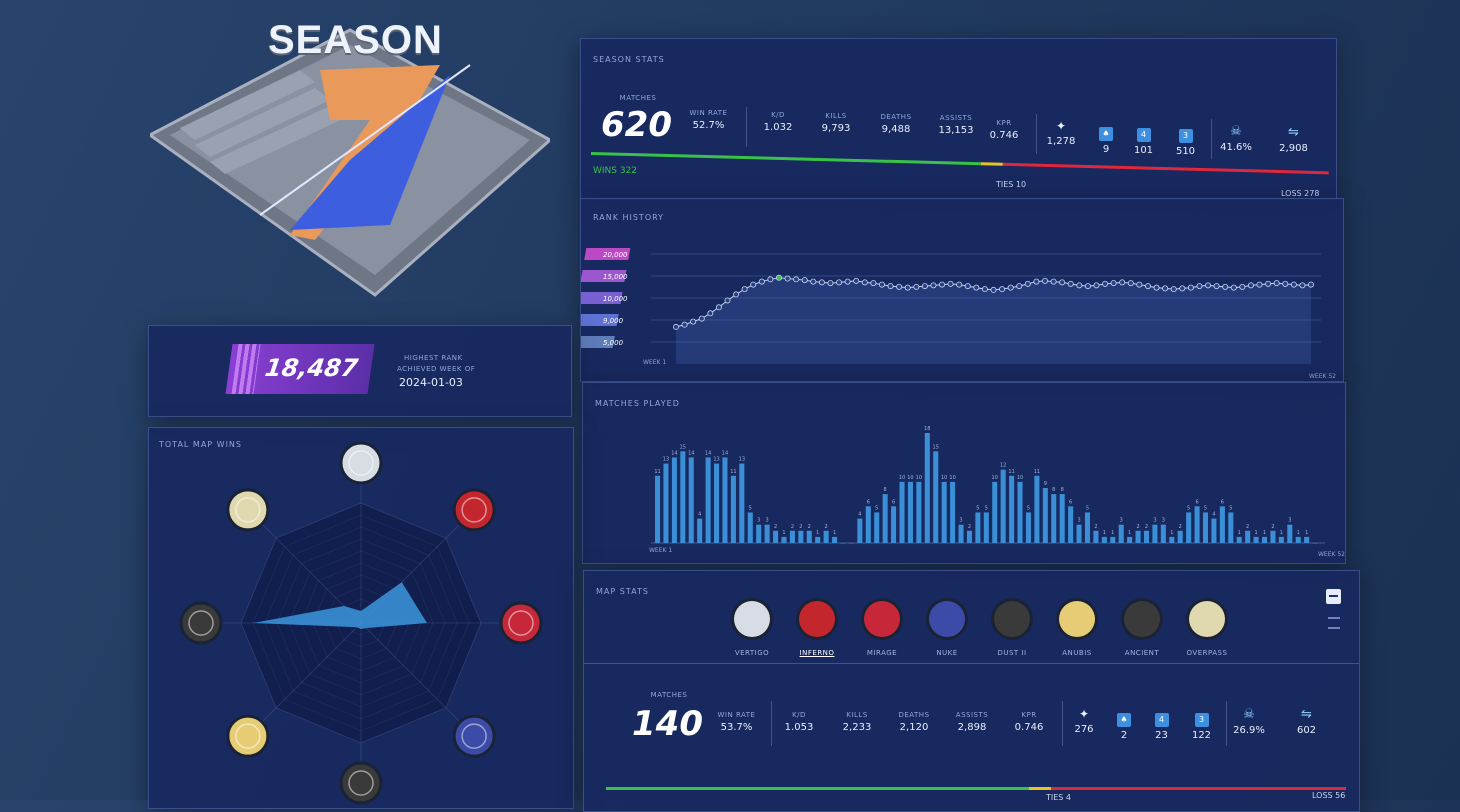 Image resolution: width=1460 pixels, height=812 pixels. I want to click on matches-bar-label: 8, so click(1053, 490).